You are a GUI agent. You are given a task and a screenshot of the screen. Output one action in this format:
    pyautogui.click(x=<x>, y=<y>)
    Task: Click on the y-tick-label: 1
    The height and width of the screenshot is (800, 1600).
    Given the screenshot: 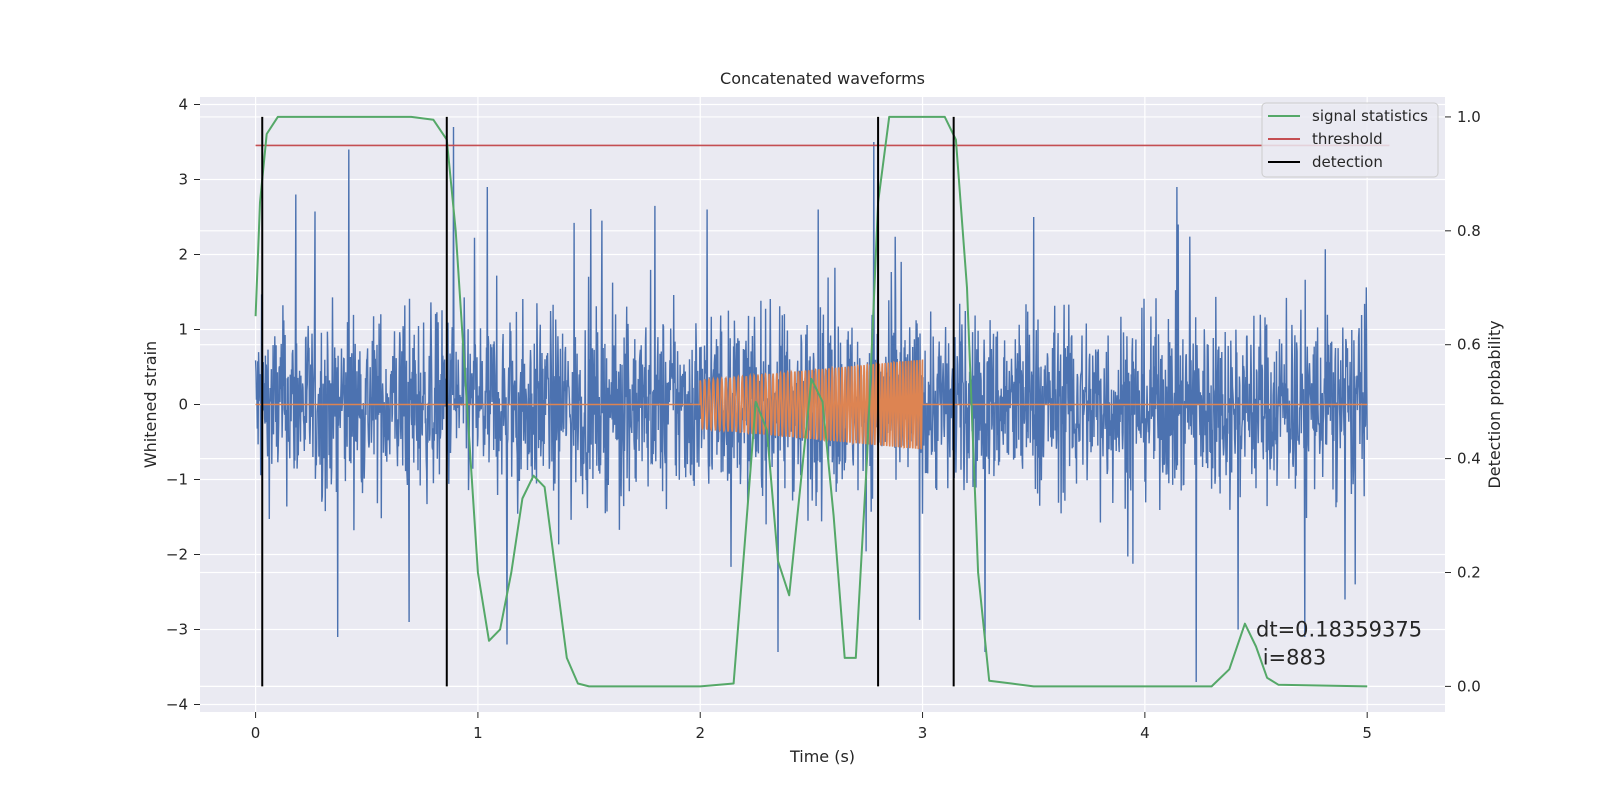 What is the action you would take?
    pyautogui.click(x=183, y=330)
    